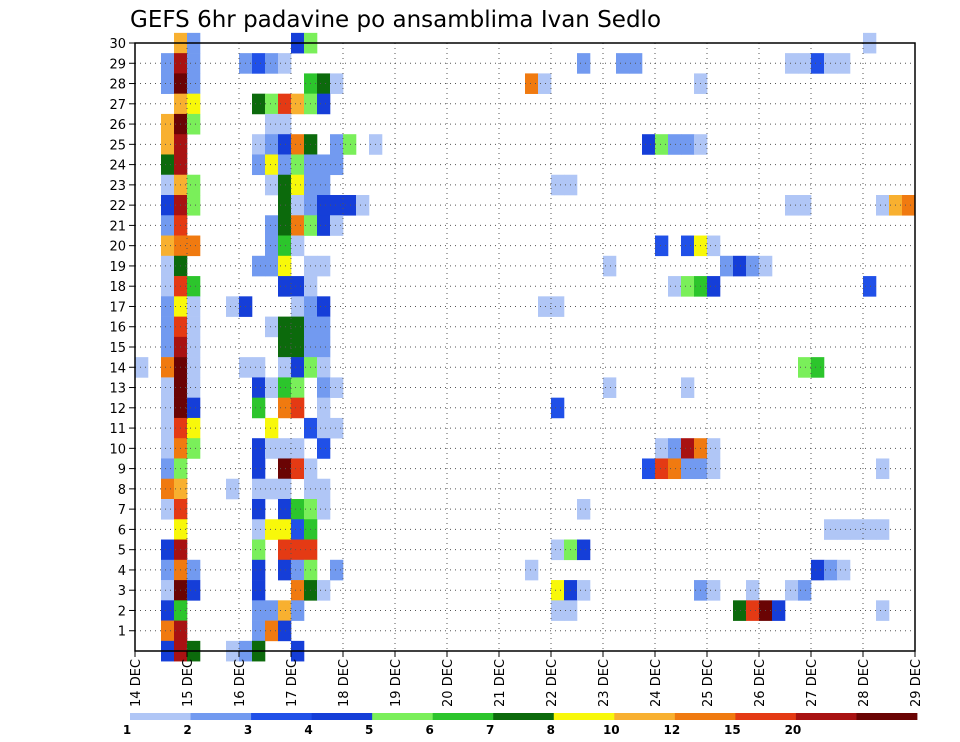  What do you see at coordinates (292, 683) in the screenshot?
I see `x-tick-label: 17 DEC` at bounding box center [292, 683].